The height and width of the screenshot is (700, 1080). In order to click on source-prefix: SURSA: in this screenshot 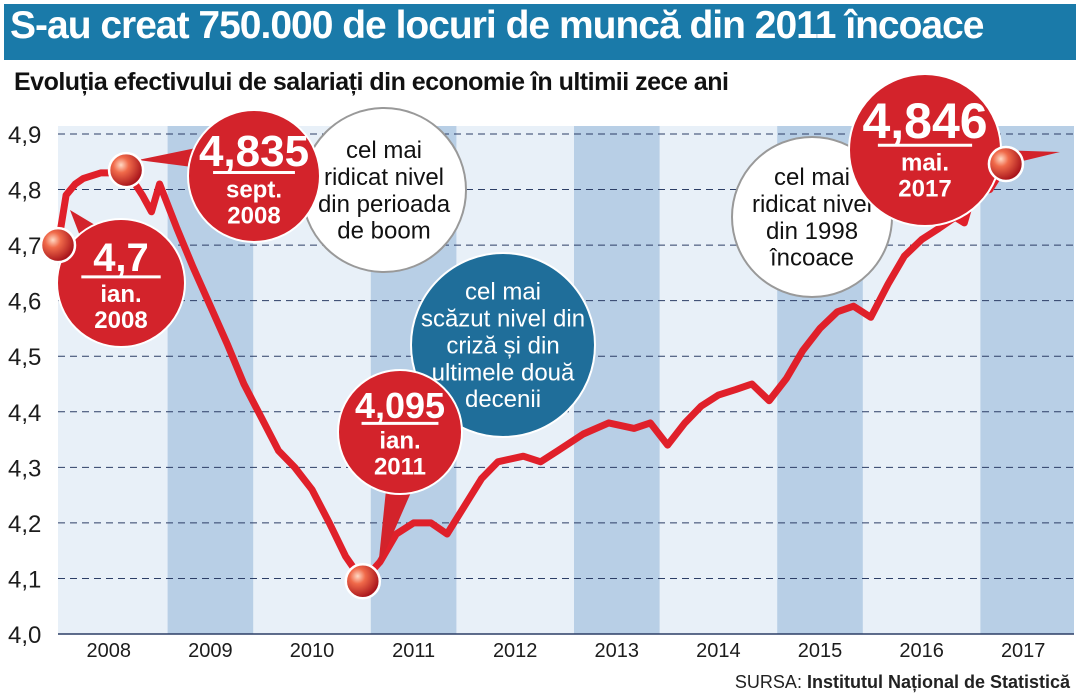, I will do `click(768, 682)`.